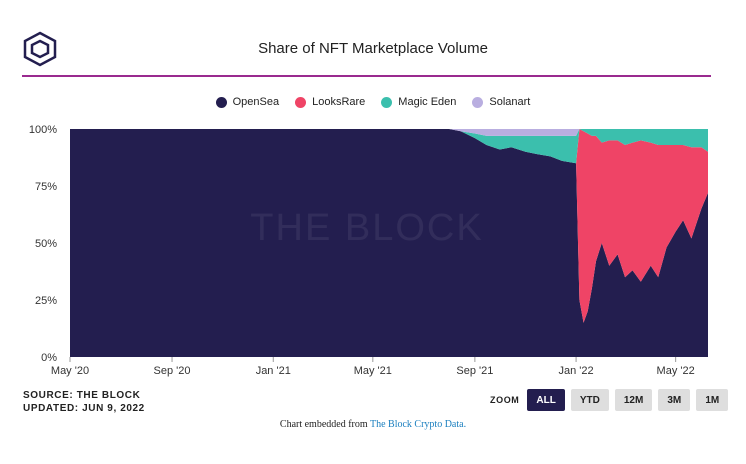  I want to click on legend-label-opensea: OpenSea, so click(256, 102).